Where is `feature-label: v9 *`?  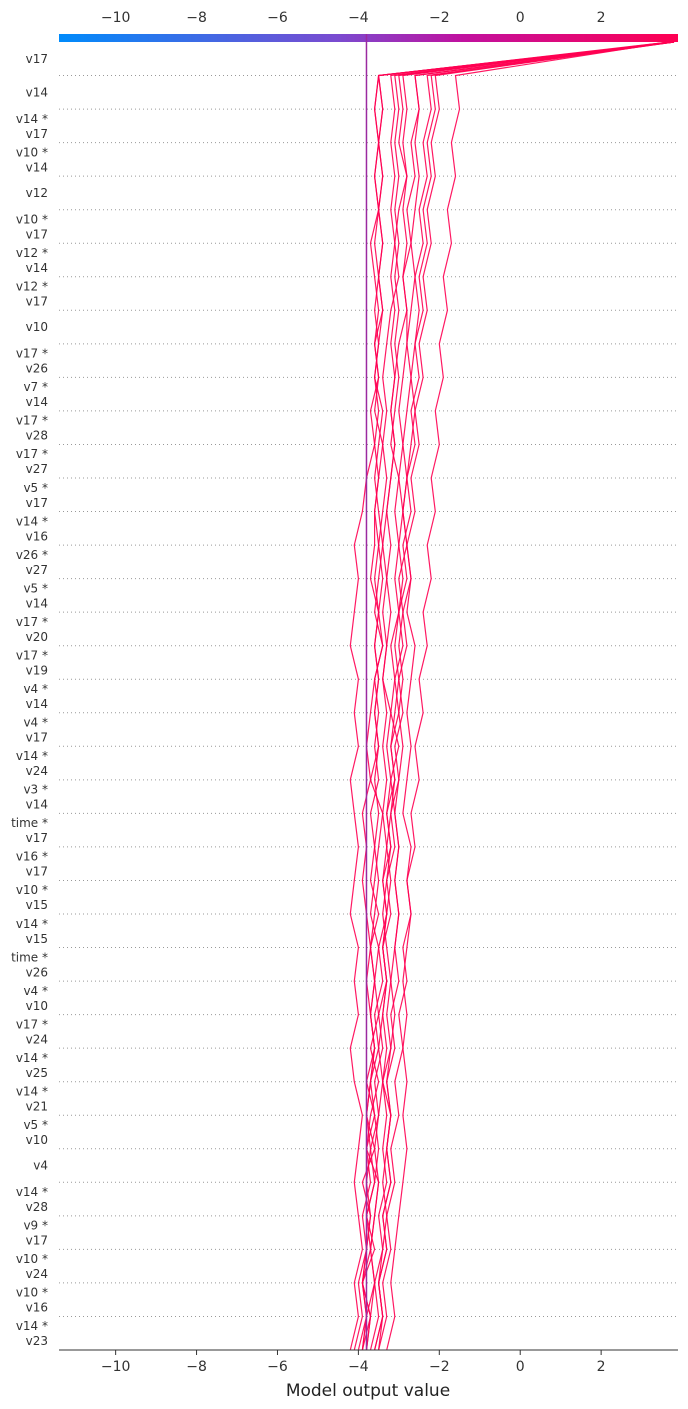 feature-label: v9 * is located at coordinates (35, 1226).